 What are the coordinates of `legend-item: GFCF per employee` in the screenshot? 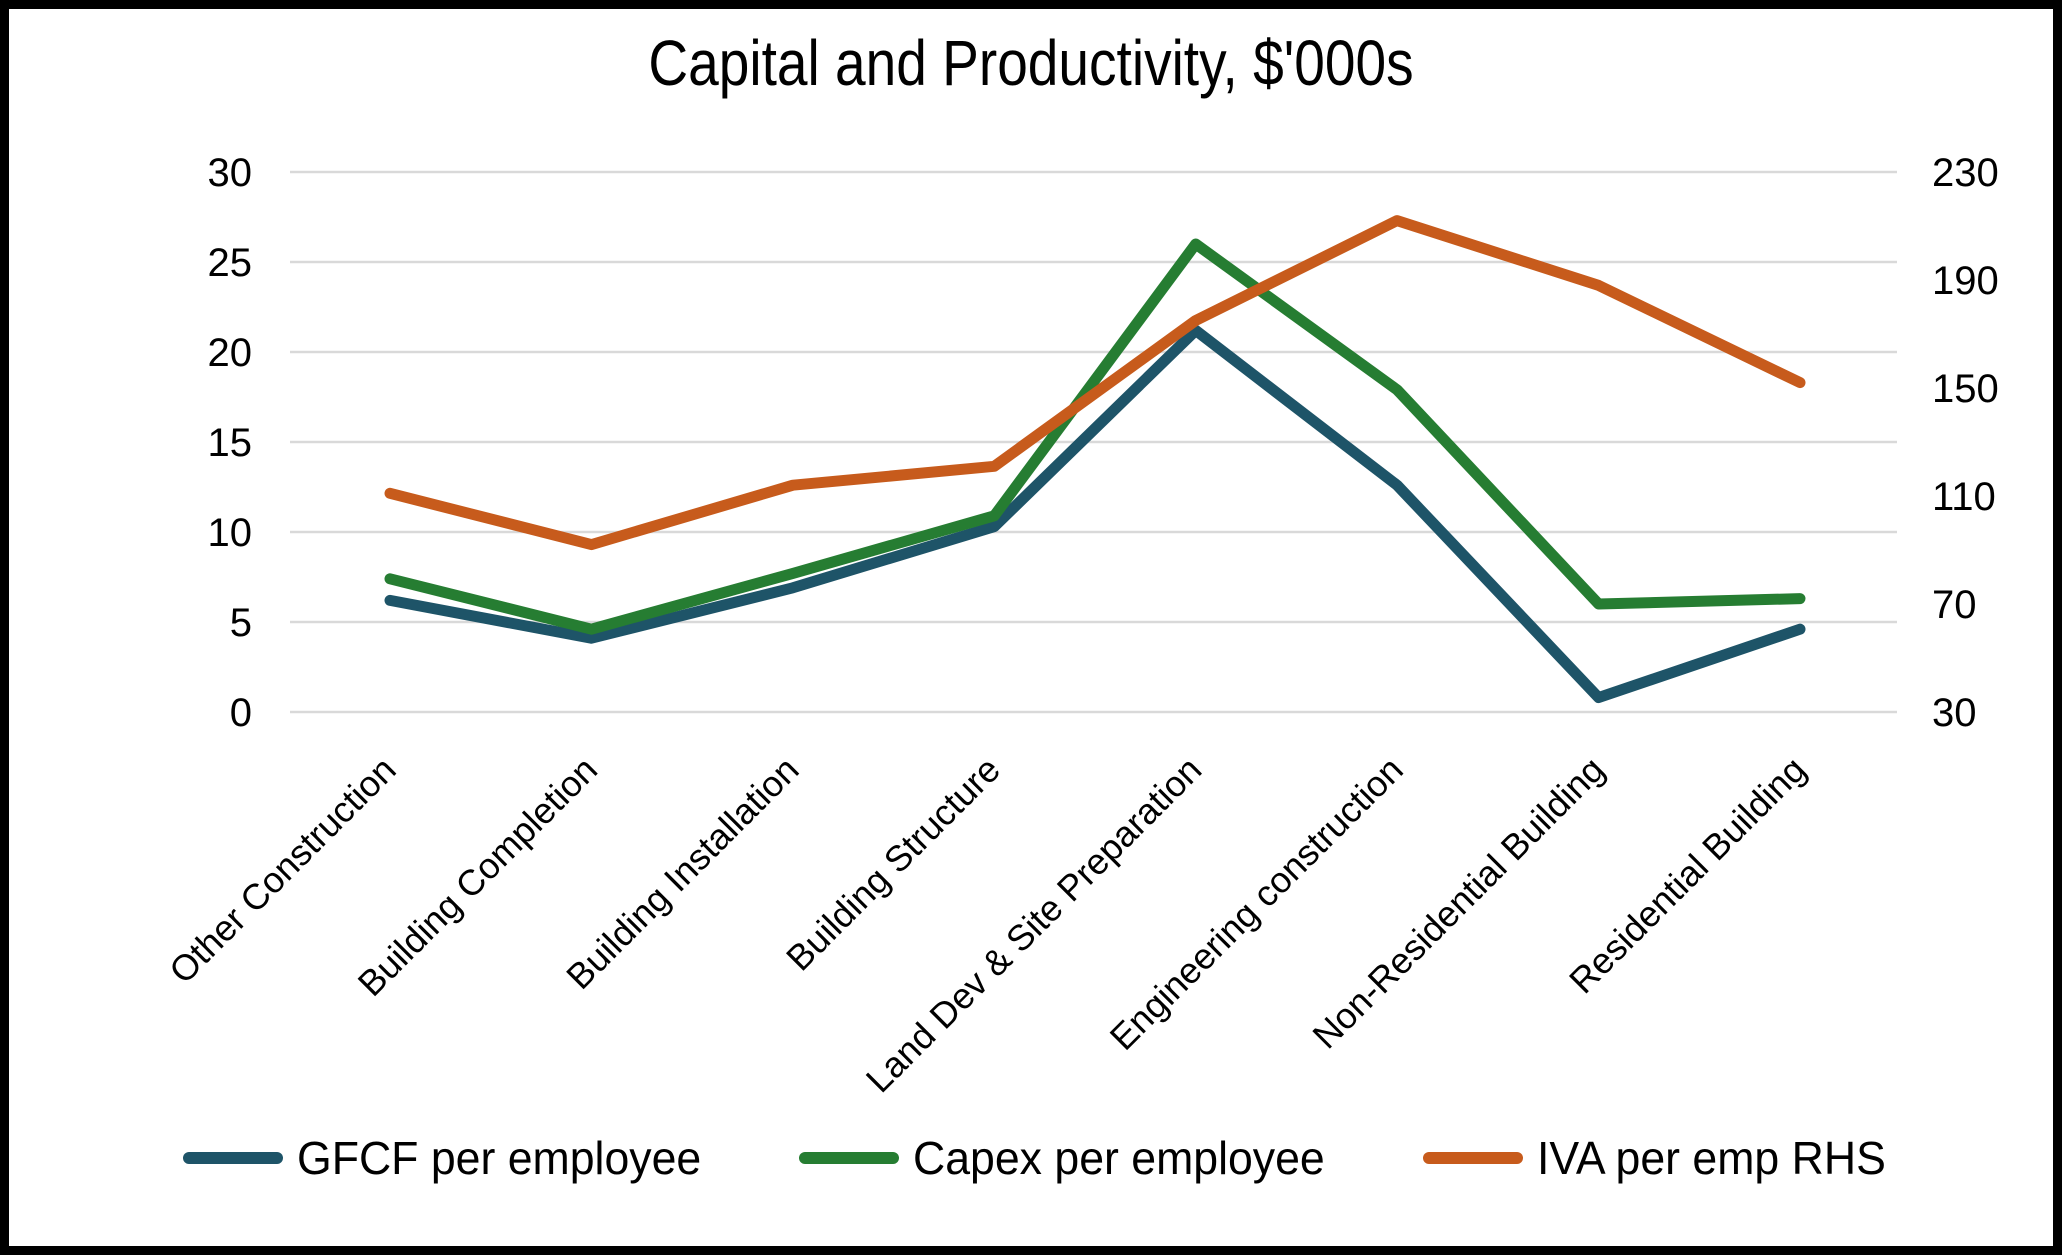 It's located at (448, 1158).